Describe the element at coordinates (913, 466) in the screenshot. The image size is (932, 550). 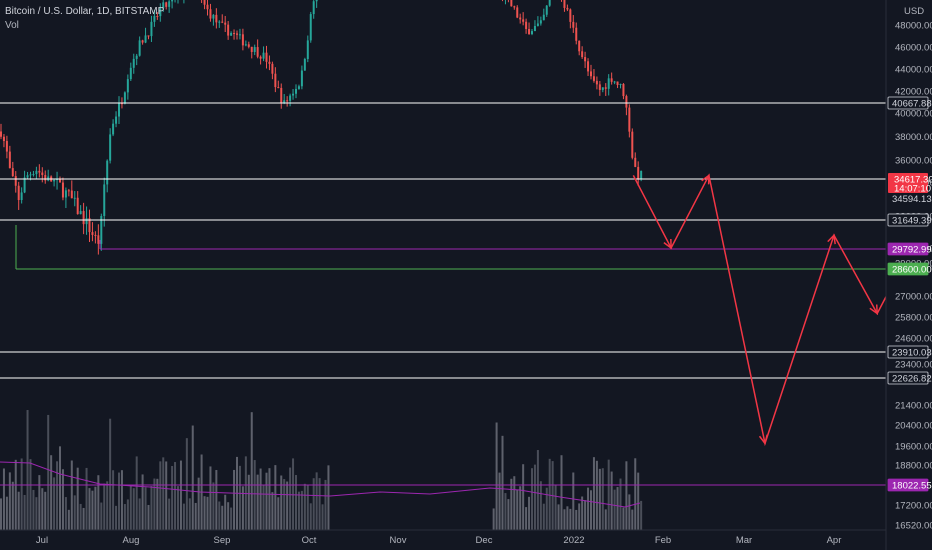
I see `price-tick-label: 18800.00` at that location.